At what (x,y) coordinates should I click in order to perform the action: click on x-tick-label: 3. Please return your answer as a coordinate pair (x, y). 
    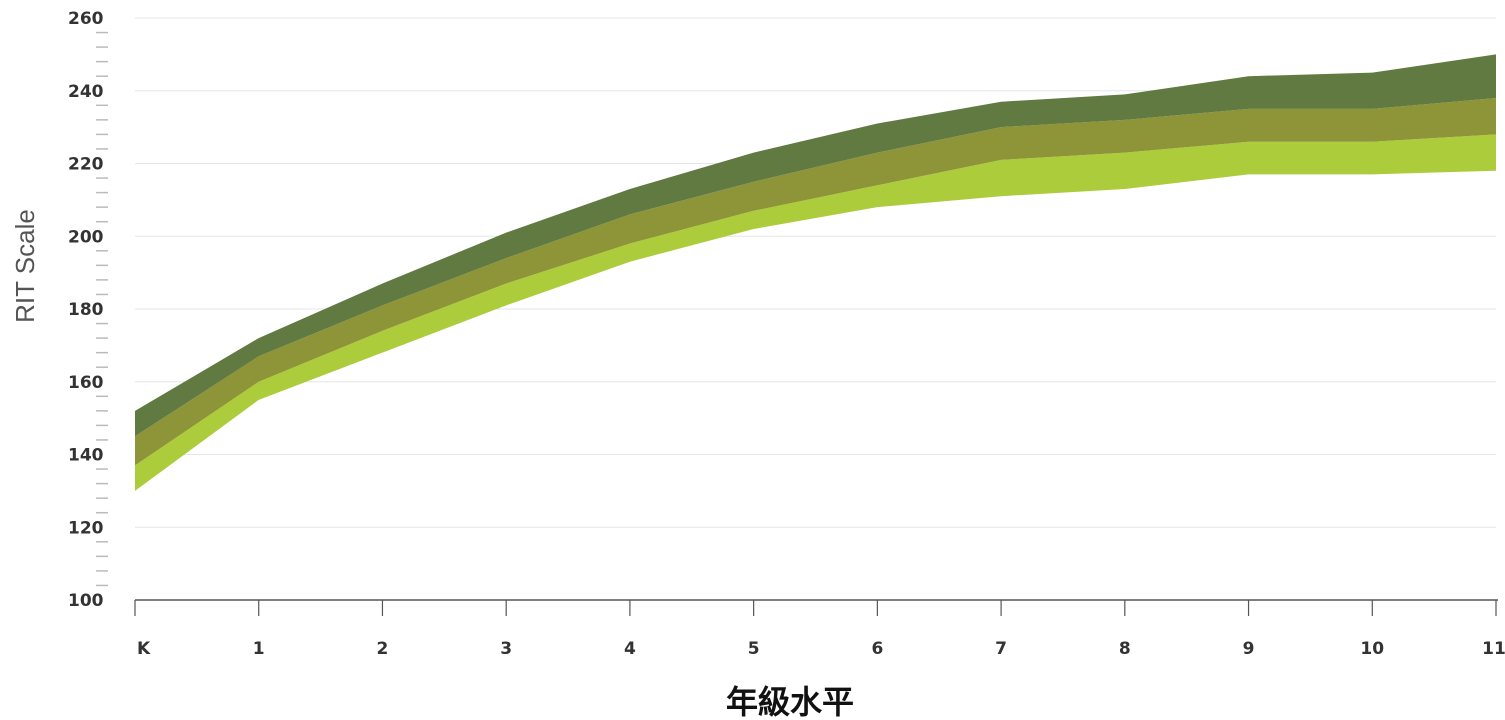
    Looking at the image, I should click on (506, 649).